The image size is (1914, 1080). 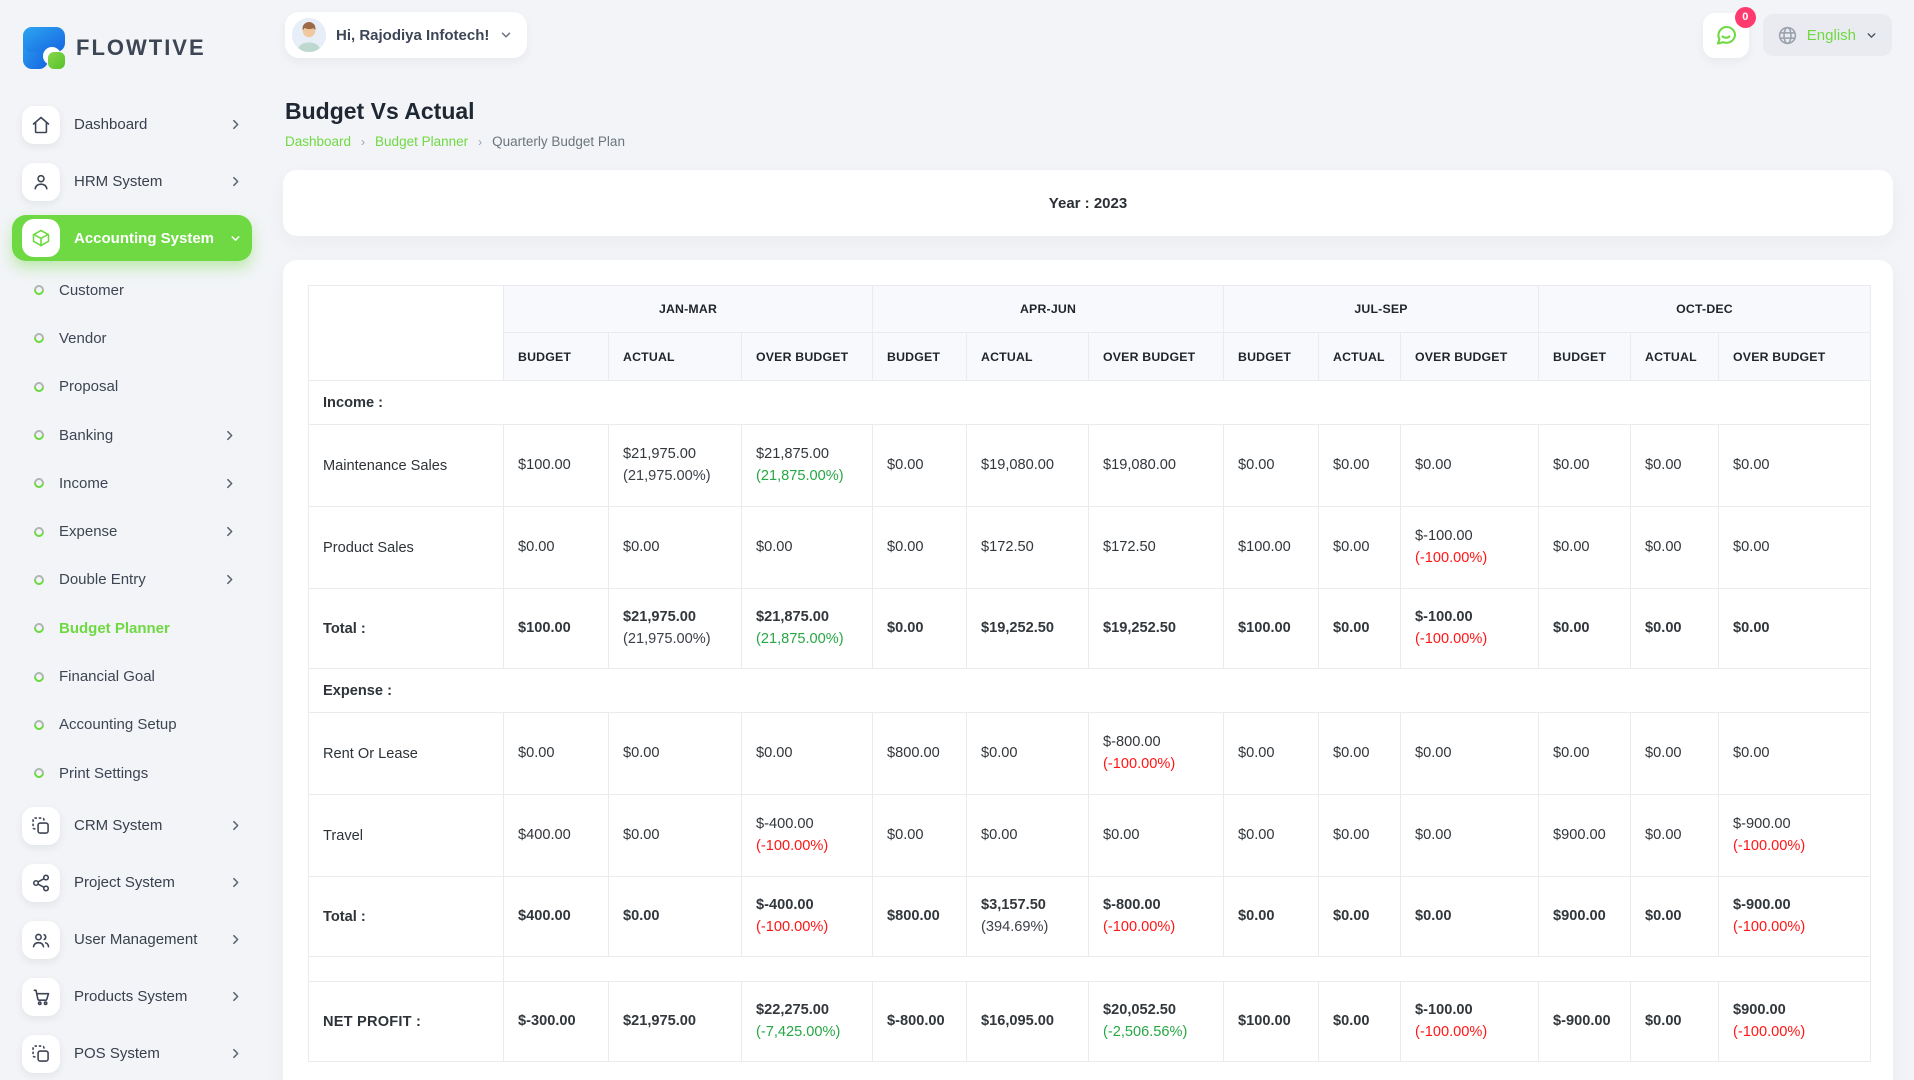 I want to click on messages-button: 0, so click(x=1729, y=32).